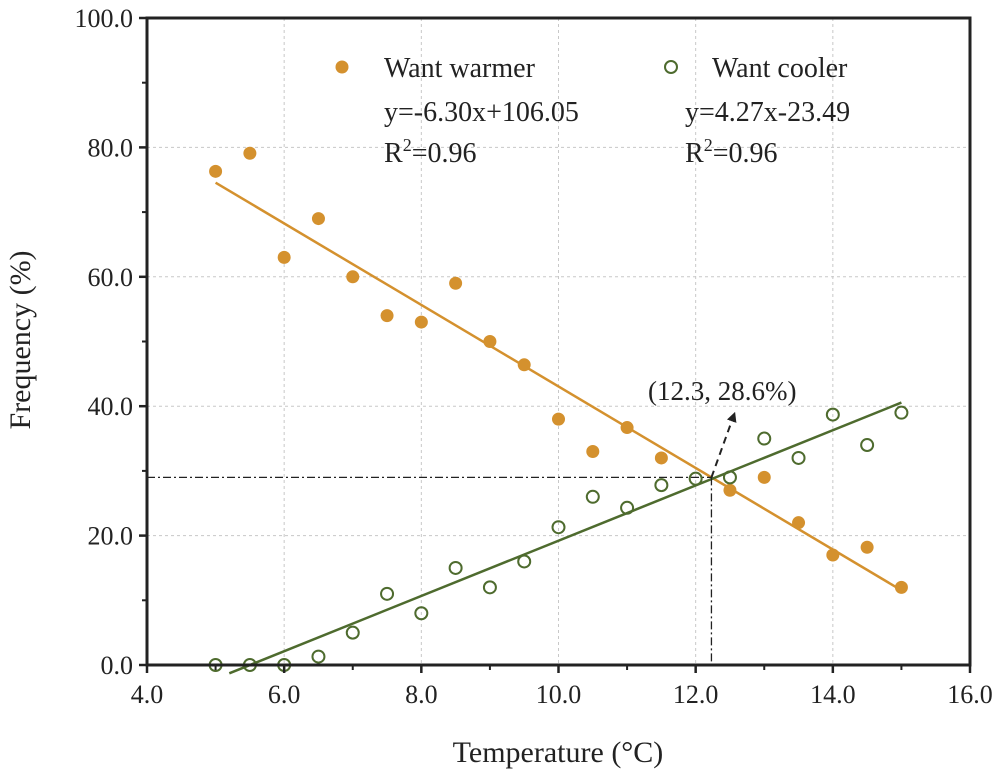 The height and width of the screenshot is (773, 1000). I want to click on x-tick-label: 12.0, so click(696, 694).